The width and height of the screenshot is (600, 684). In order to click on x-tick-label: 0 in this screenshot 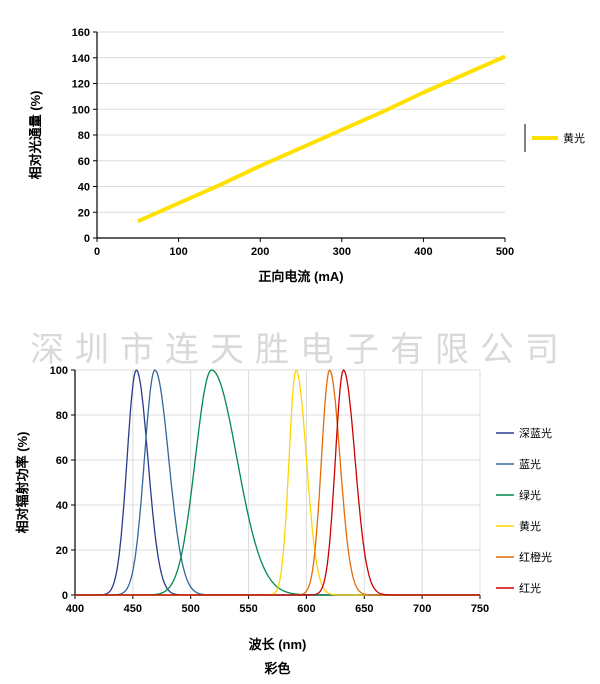, I will do `click(97, 252)`.